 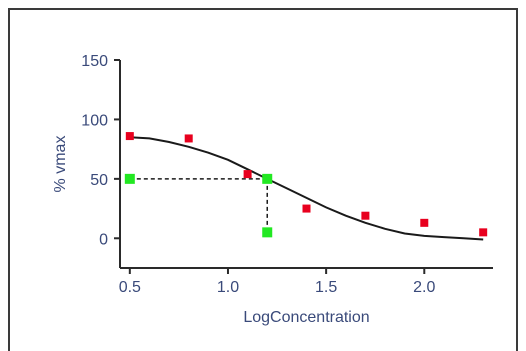 What do you see at coordinates (277, 282) in the screenshot?
I see `x-ticks: 0.5 1.0 1.5 2.0` at bounding box center [277, 282].